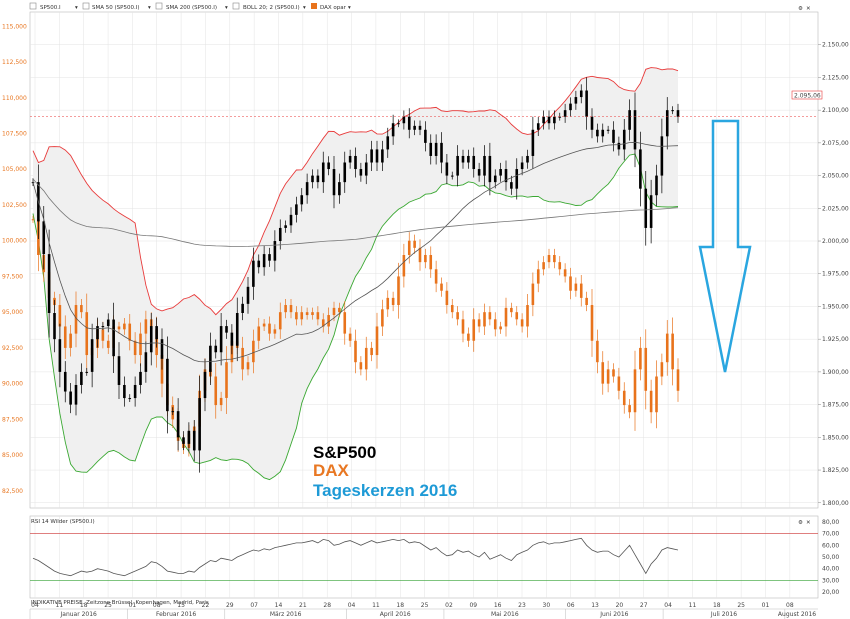 This screenshot has width=850, height=619. What do you see at coordinates (766, 605) in the screenshot?
I see `date-tick-label: 01` at bounding box center [766, 605].